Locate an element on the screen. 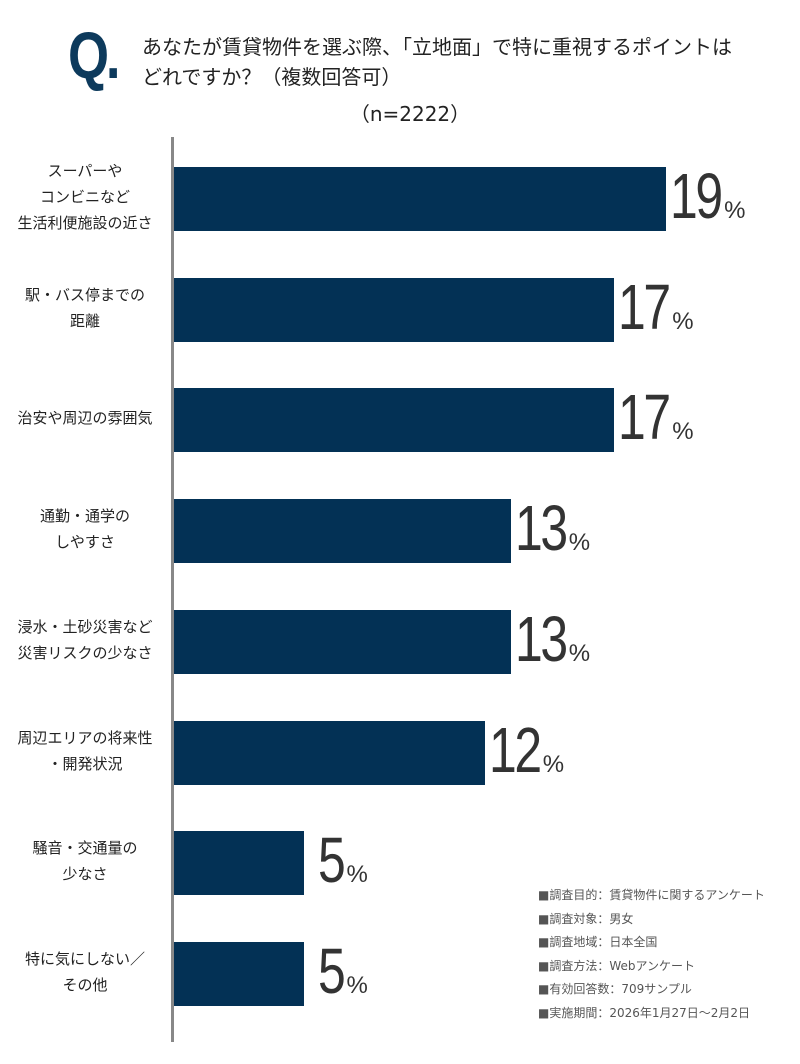  category-label: 騒音・交通量の 少なさ is located at coordinates (85, 861).